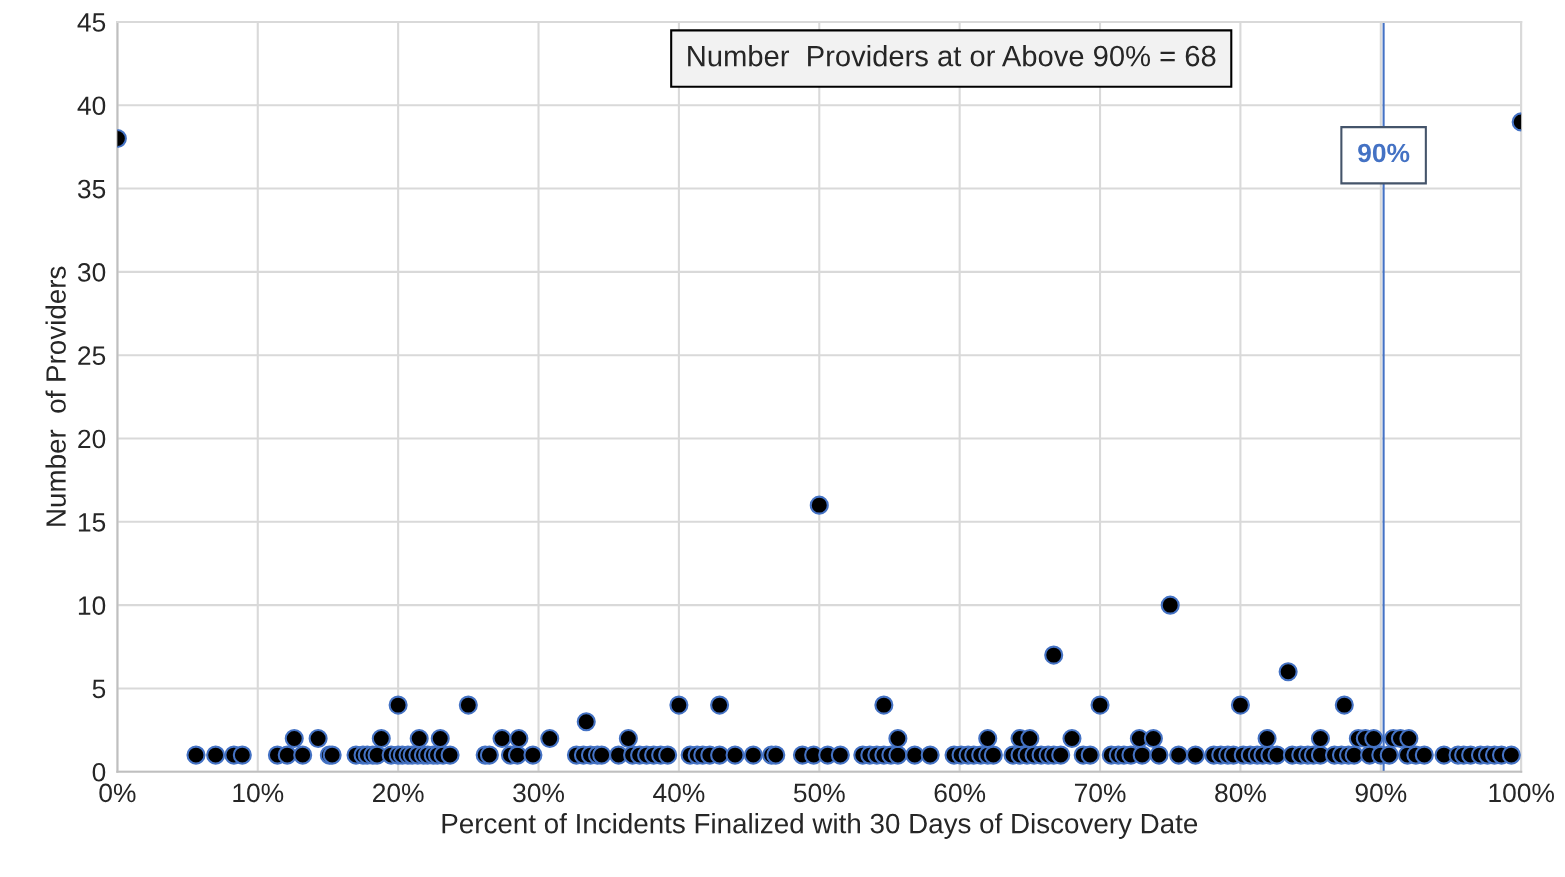  What do you see at coordinates (91, 189) in the screenshot?
I see `y-tick-label: 35` at bounding box center [91, 189].